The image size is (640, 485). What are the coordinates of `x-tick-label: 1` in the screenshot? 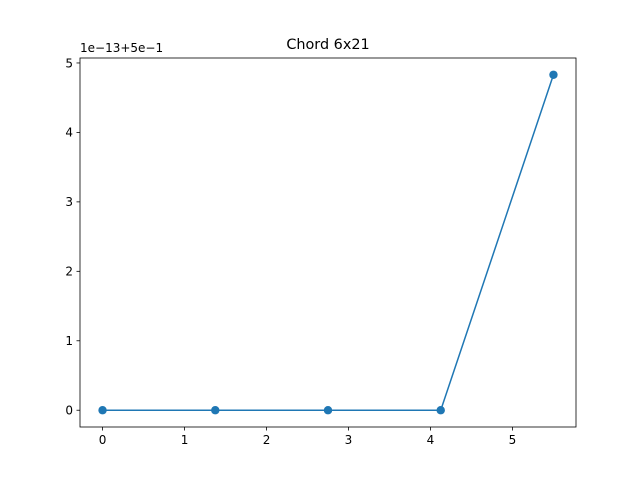 It's located at (185, 440).